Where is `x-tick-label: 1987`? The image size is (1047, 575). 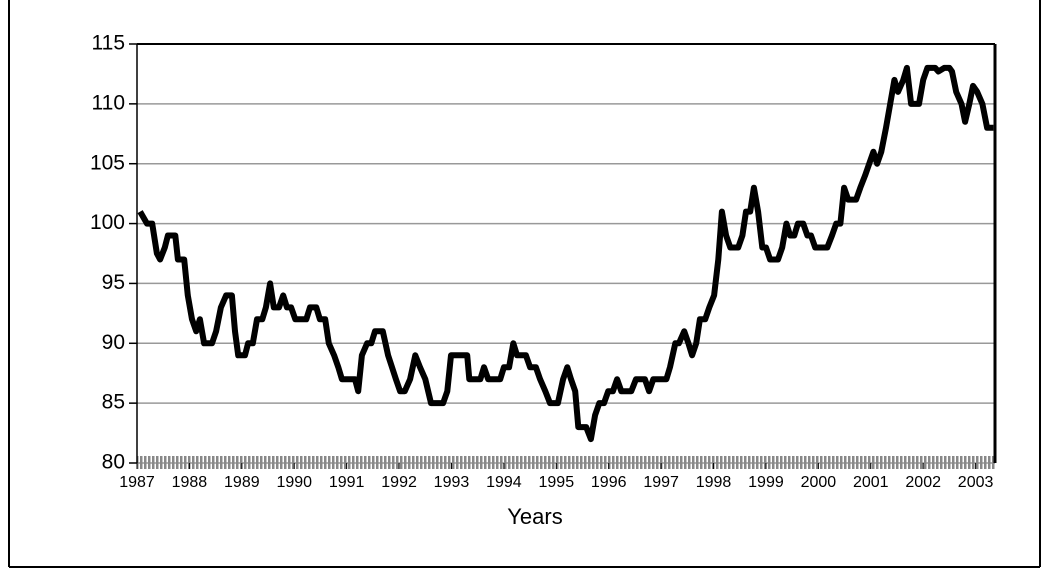
x-tick-label: 1987 is located at coordinates (137, 482).